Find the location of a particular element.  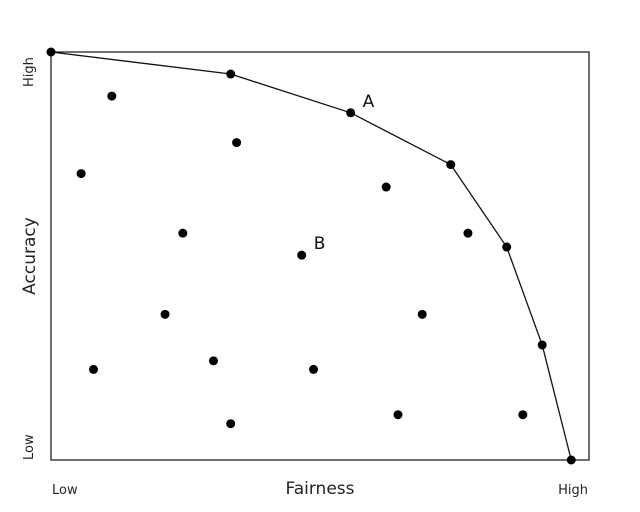

annotation-b: B is located at coordinates (320, 244).